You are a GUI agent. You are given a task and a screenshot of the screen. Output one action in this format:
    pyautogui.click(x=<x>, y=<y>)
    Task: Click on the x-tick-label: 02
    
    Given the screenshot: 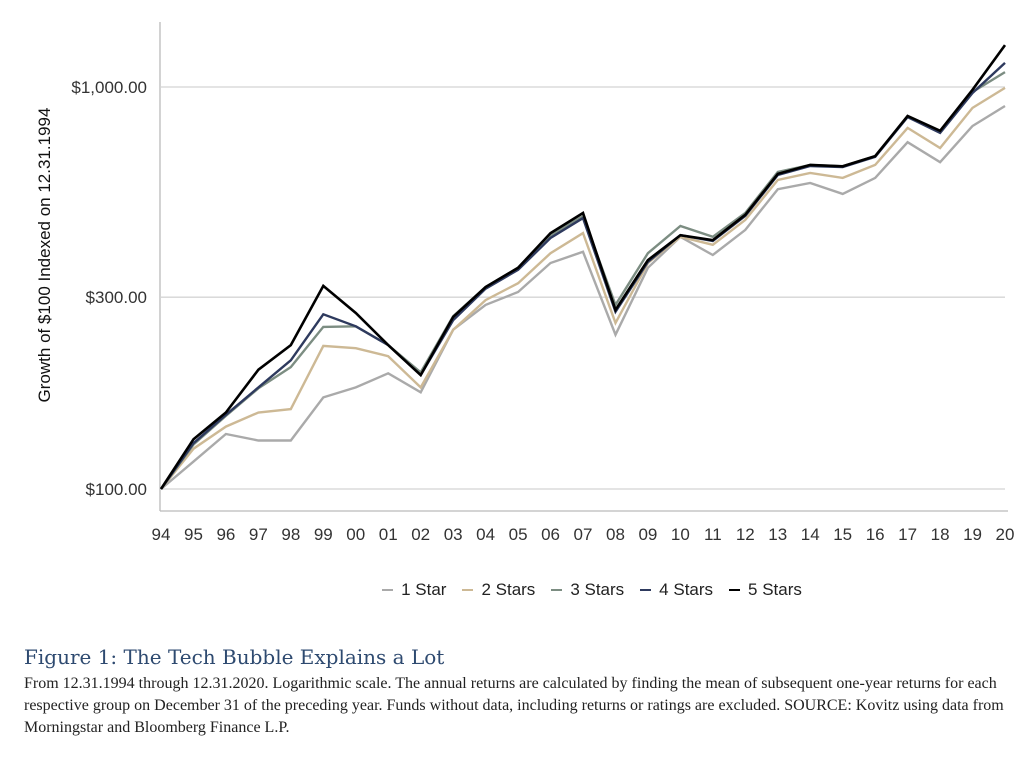 What is the action you would take?
    pyautogui.click(x=420, y=534)
    